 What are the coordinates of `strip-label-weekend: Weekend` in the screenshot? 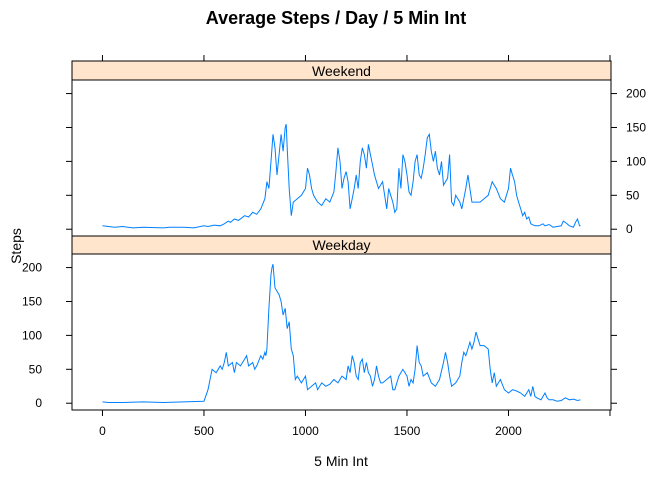 It's located at (341, 71).